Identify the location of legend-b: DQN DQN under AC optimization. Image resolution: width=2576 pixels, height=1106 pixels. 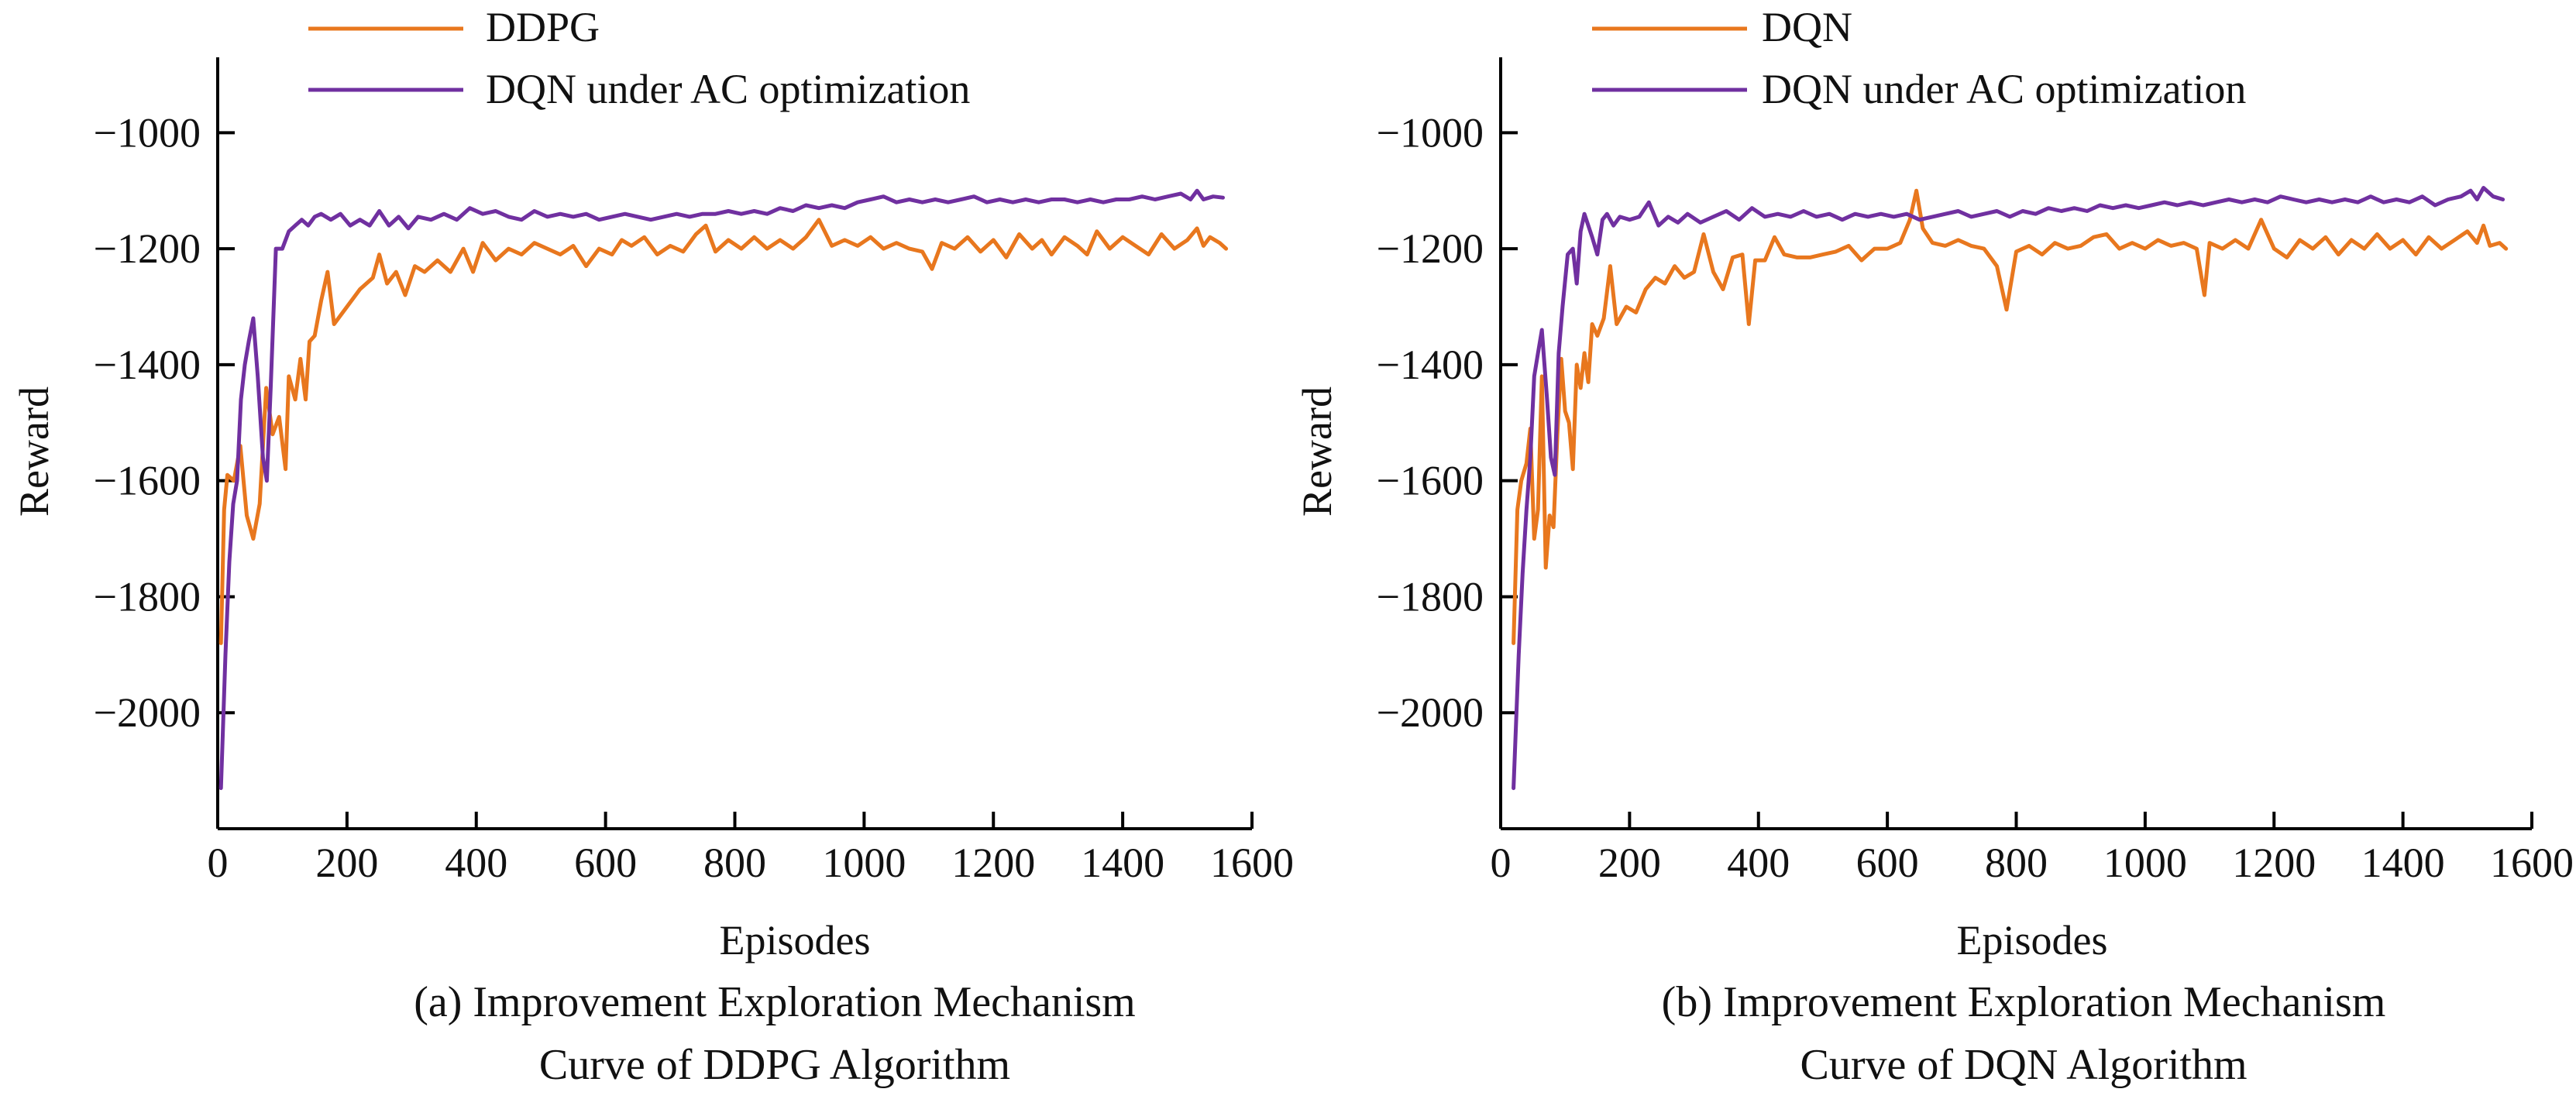
(1919, 58).